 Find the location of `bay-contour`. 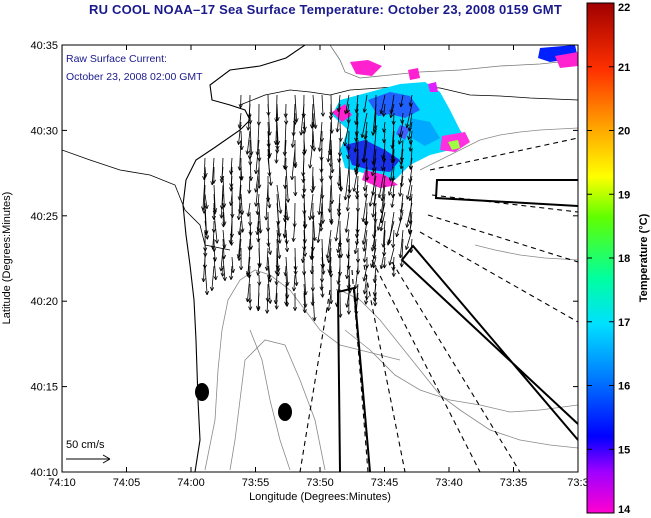

bay-contour is located at coordinates (408, 95).